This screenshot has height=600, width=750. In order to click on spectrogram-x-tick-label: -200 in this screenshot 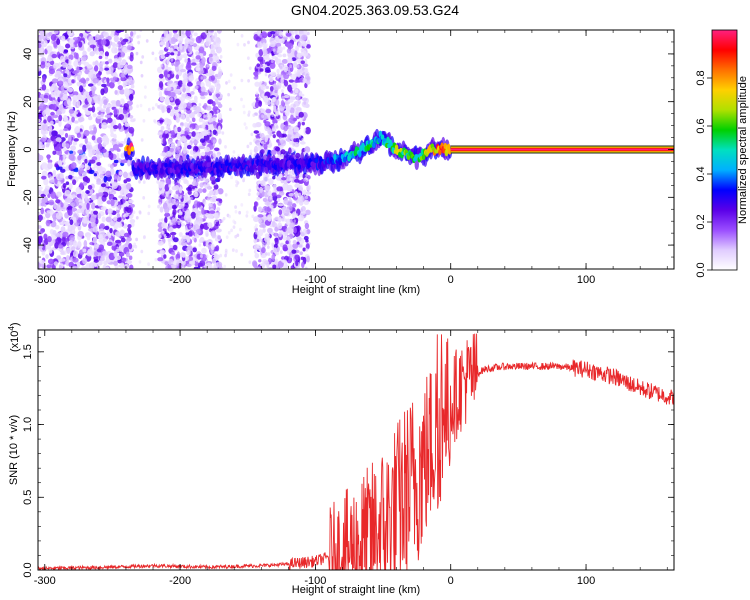, I will do `click(180, 280)`.